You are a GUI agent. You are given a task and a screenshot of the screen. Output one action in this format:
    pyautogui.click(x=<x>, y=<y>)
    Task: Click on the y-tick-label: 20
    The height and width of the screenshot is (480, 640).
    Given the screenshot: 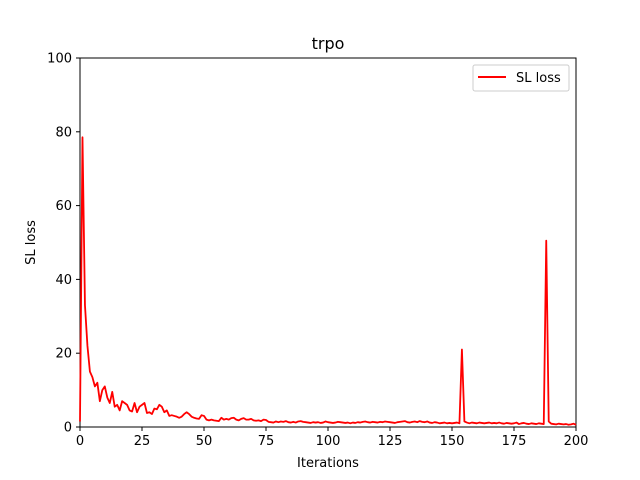 What is the action you would take?
    pyautogui.click(x=63, y=354)
    